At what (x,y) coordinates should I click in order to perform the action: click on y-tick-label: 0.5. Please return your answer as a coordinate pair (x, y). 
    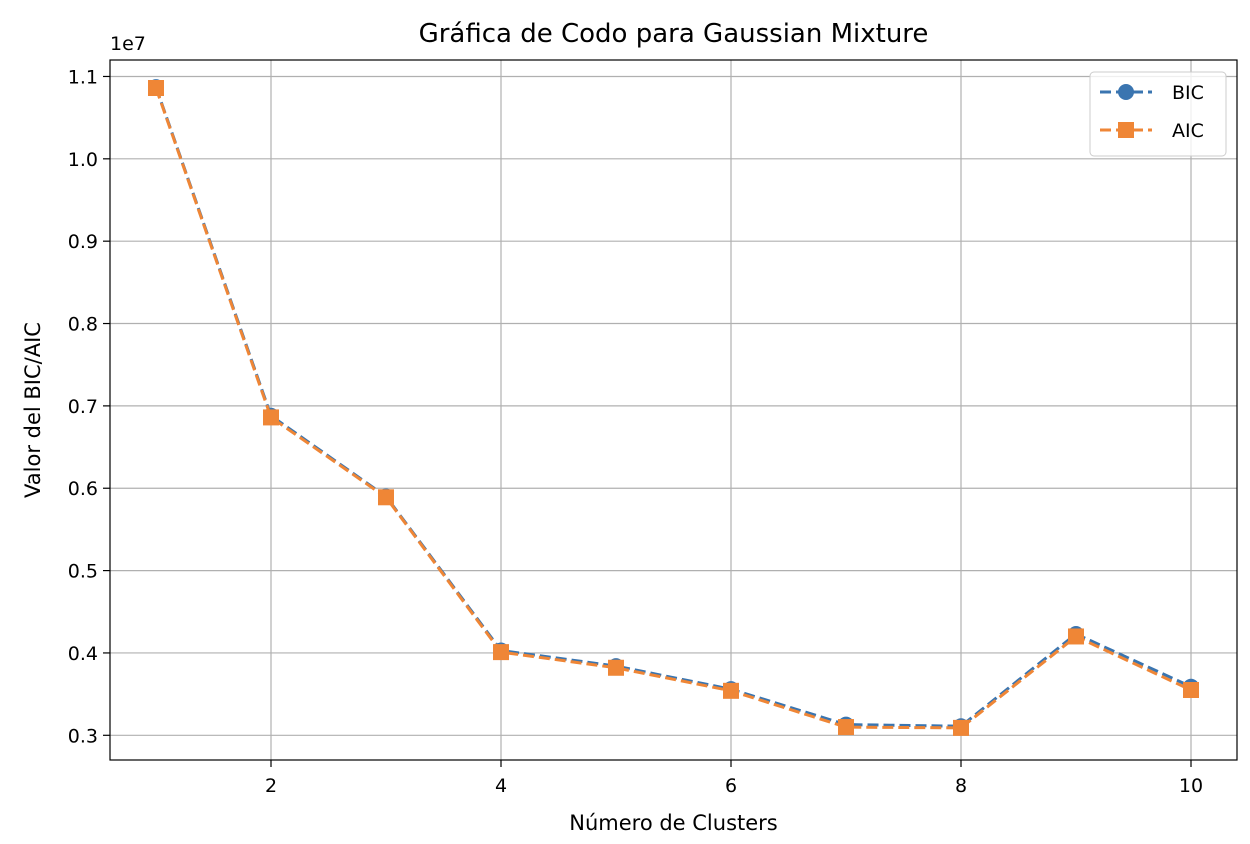
    Looking at the image, I should click on (83, 572).